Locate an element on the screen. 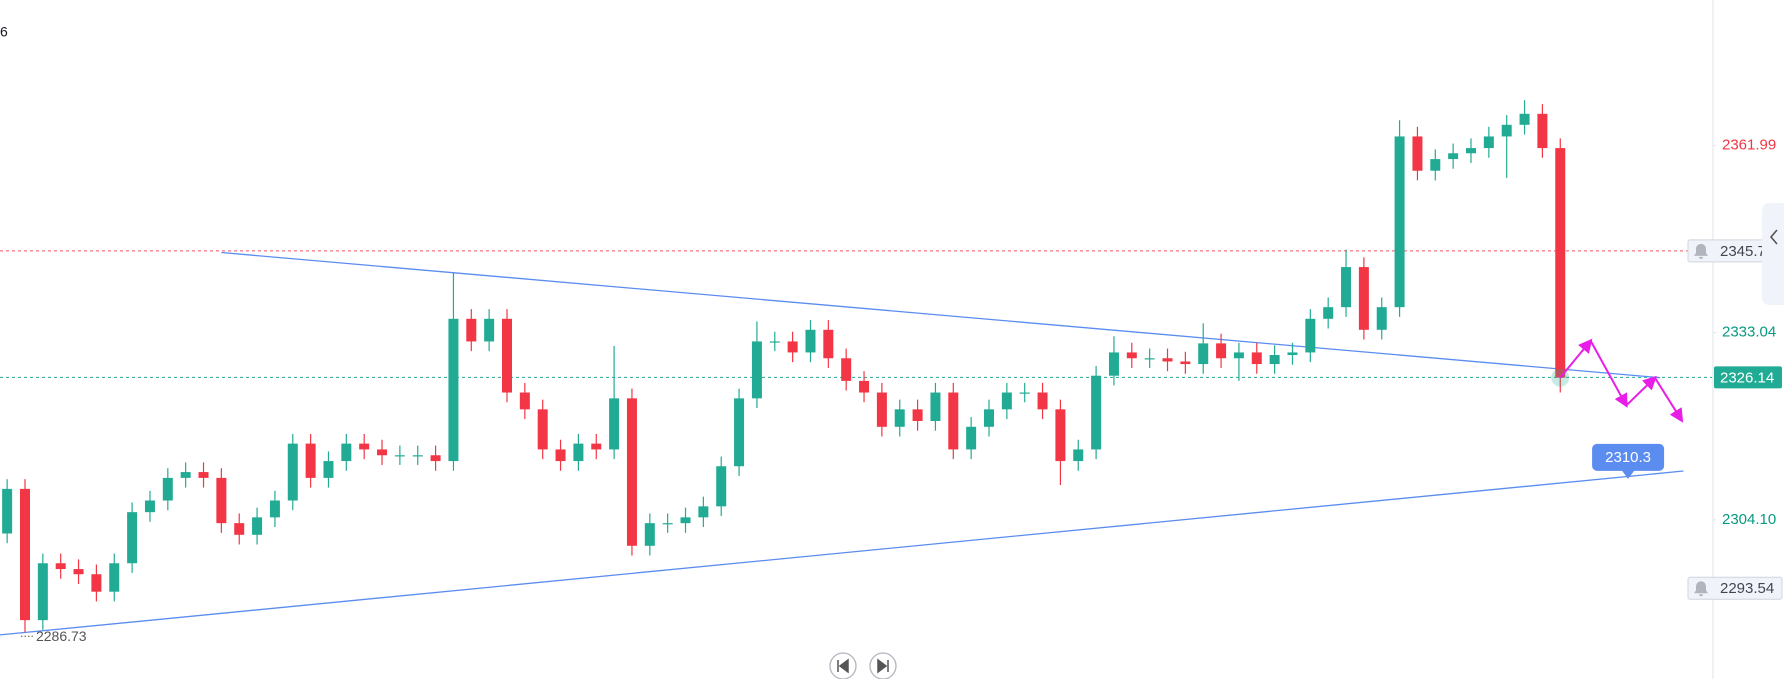 The width and height of the screenshot is (1784, 679). low-marker-label: 2286.73 is located at coordinates (61, 636).